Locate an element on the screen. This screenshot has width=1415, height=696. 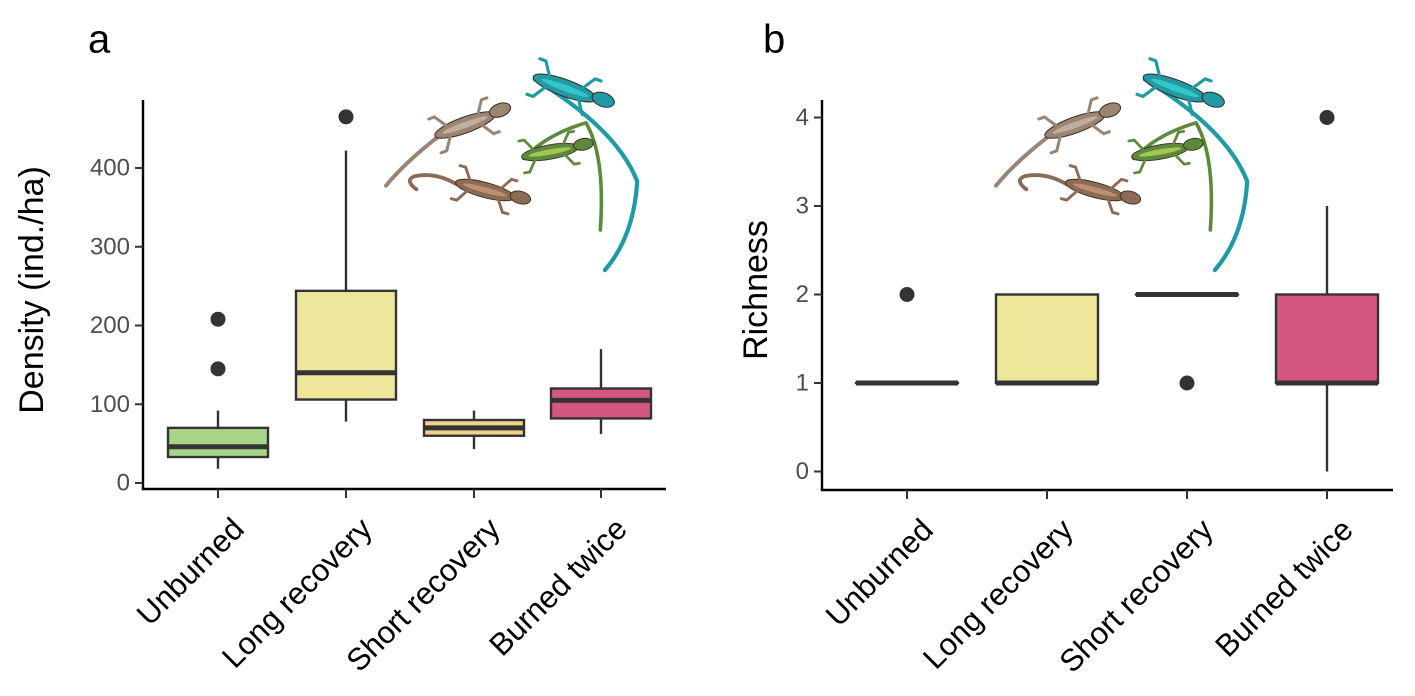
y-axis-title: Density (ind./ha) is located at coordinates (32, 290).